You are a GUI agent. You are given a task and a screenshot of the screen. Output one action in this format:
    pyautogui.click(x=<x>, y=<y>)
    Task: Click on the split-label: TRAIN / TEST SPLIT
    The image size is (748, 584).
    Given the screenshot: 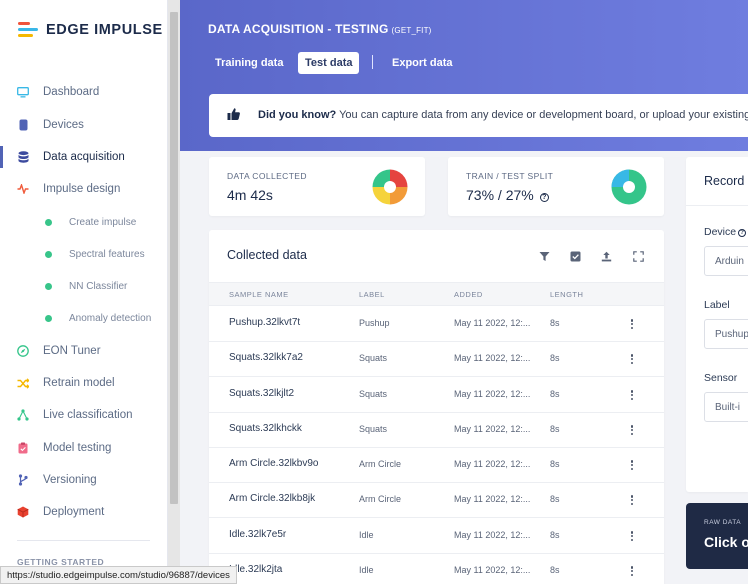 What is the action you would take?
    pyautogui.click(x=510, y=176)
    